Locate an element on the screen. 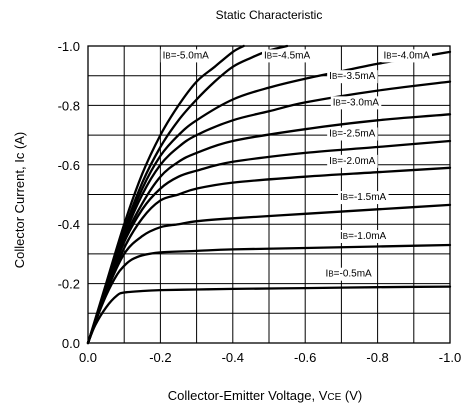 The image size is (465, 412). curve-label: IB=-3.0mA is located at coordinates (356, 103).